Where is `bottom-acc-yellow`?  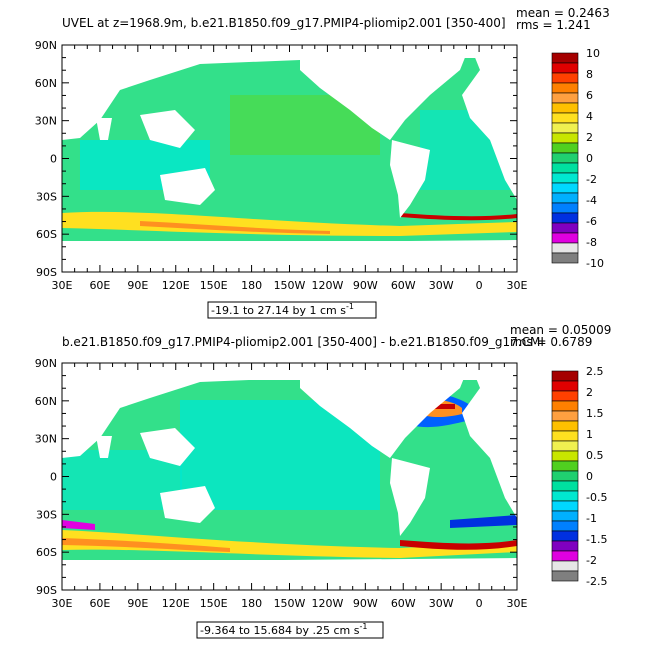
bottom-acc-yellow is located at coordinates (289, 544).